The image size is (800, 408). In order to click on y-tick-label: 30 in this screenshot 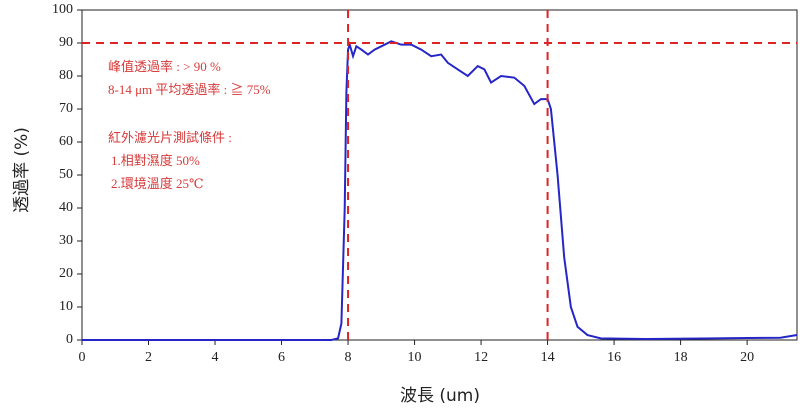, I will do `click(66, 240)`.